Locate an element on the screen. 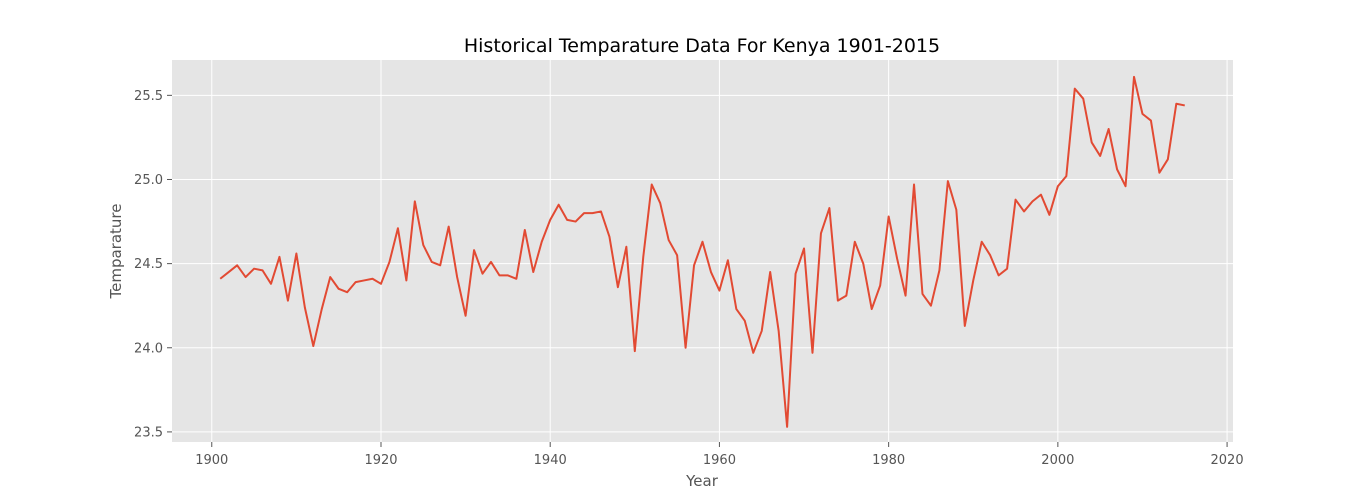 The height and width of the screenshot is (500, 1370). y-tick-label: 25.5 is located at coordinates (148, 96).